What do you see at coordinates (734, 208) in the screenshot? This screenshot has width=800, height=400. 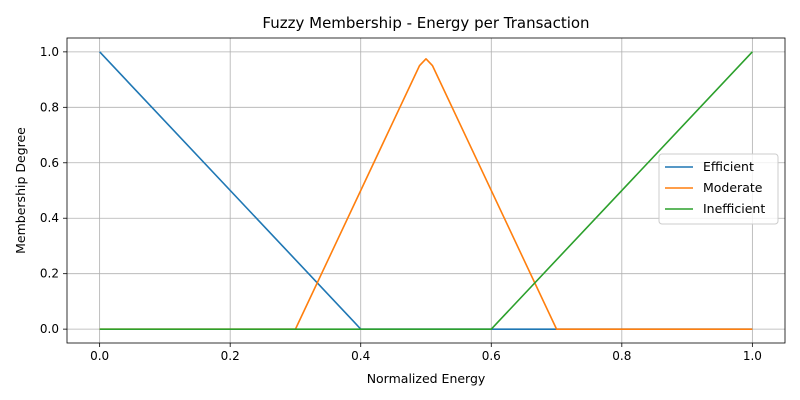 I see `legend-label-inefficient: Inefficient` at bounding box center [734, 208].